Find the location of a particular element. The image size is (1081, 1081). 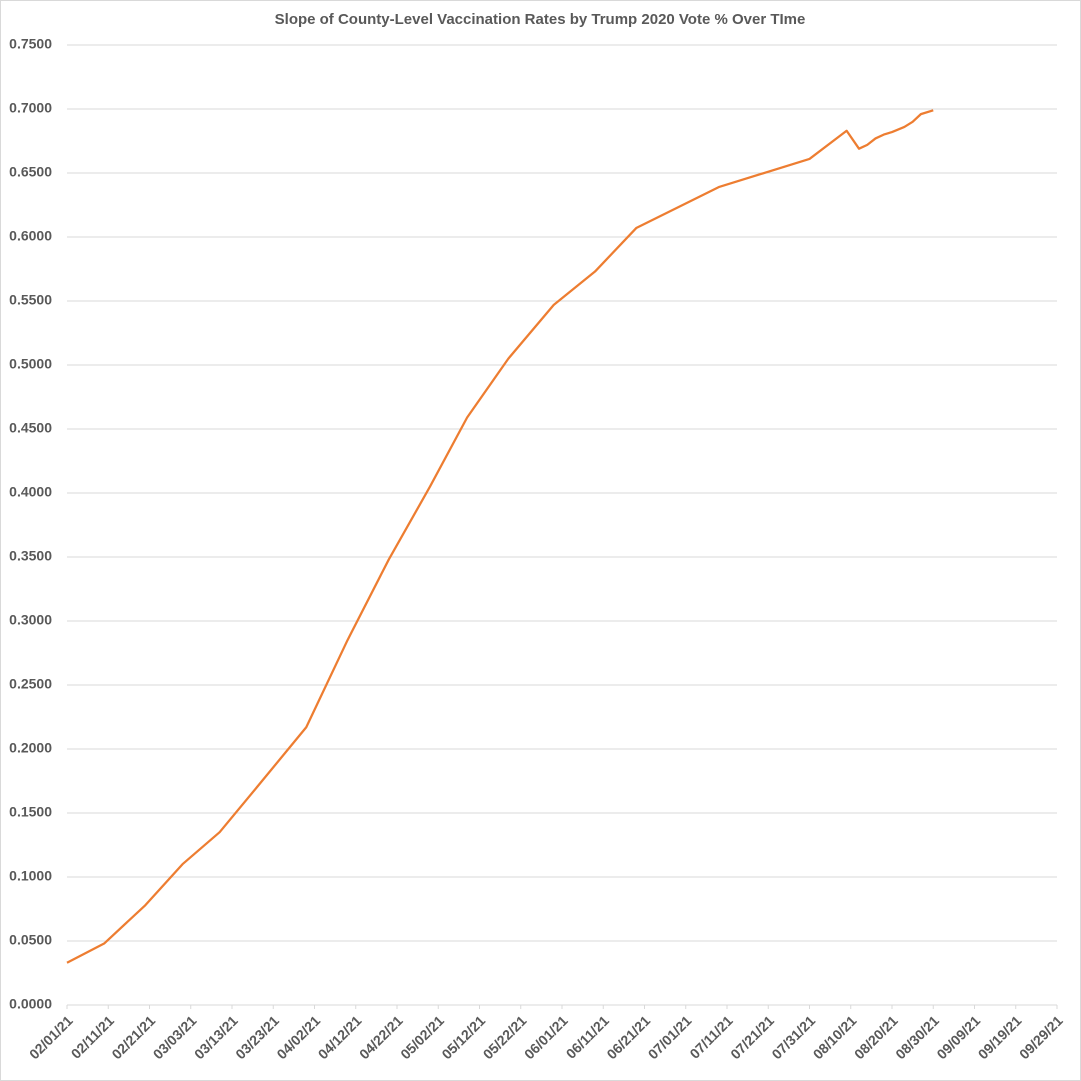

y-tick-label: 0.5000 is located at coordinates (30, 364).